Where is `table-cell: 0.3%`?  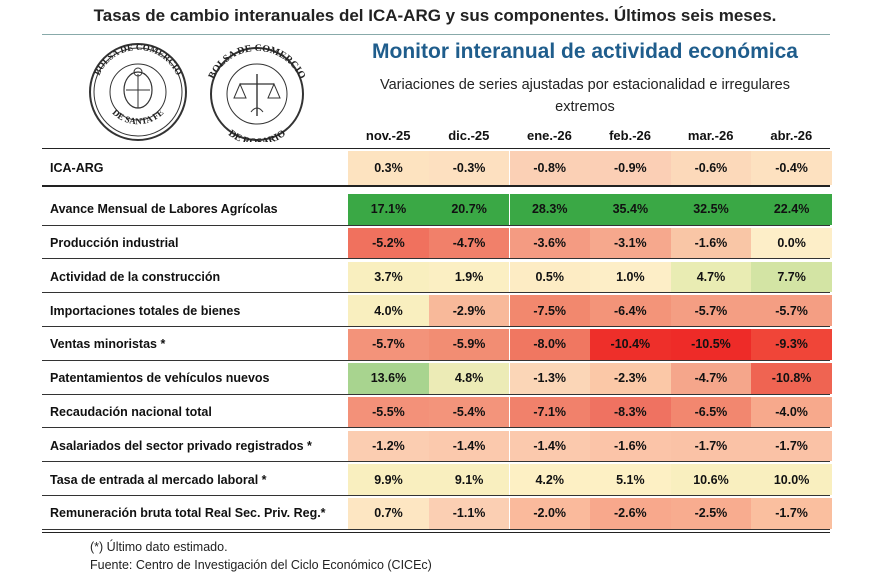 table-cell: 0.3% is located at coordinates (388, 168).